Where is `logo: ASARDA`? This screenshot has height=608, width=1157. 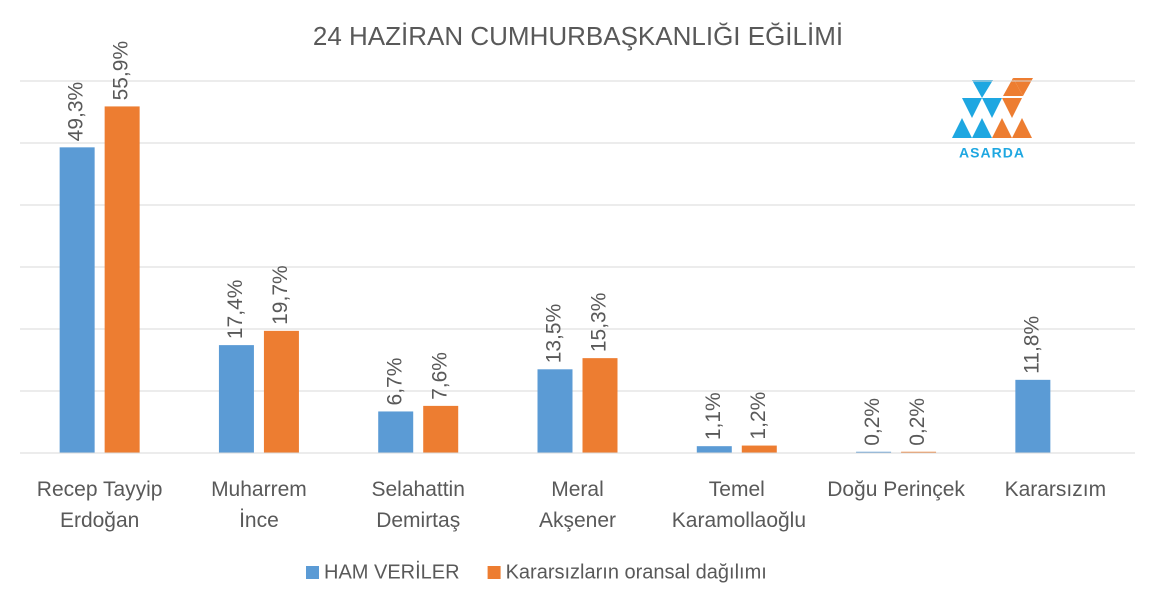
logo: ASARDA is located at coordinates (992, 119).